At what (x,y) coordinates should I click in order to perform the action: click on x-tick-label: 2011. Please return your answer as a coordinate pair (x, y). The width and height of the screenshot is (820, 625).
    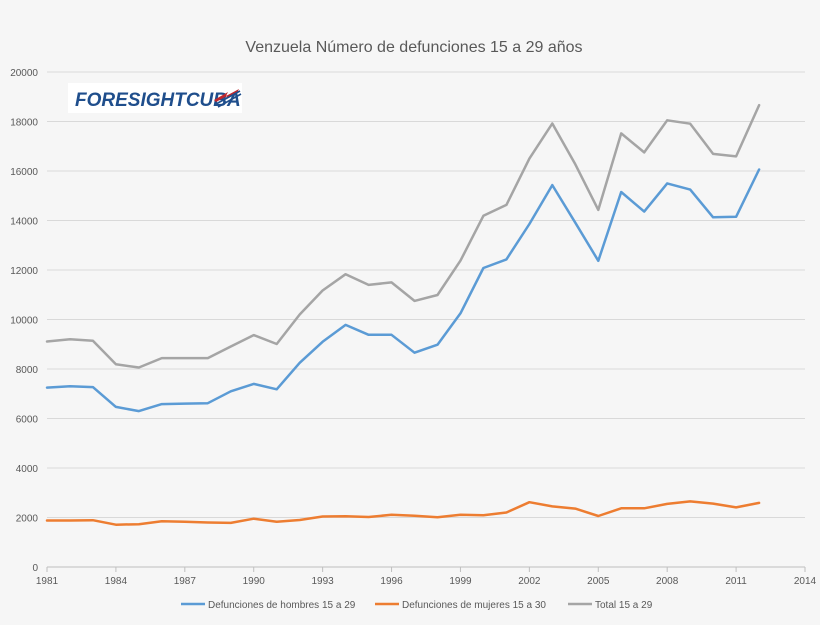
    Looking at the image, I should click on (736, 581).